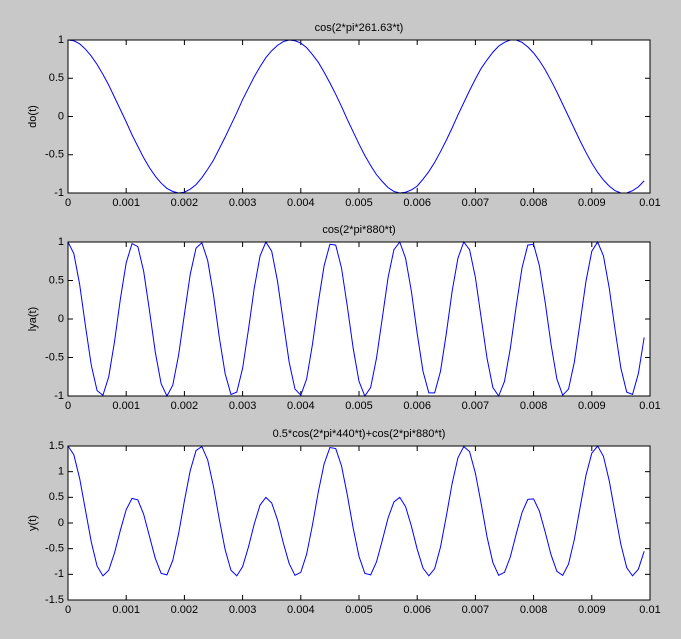 The image size is (681, 639). What do you see at coordinates (359, 28) in the screenshot?
I see `chart-title: cos(2*pi*261.63*t)` at bounding box center [359, 28].